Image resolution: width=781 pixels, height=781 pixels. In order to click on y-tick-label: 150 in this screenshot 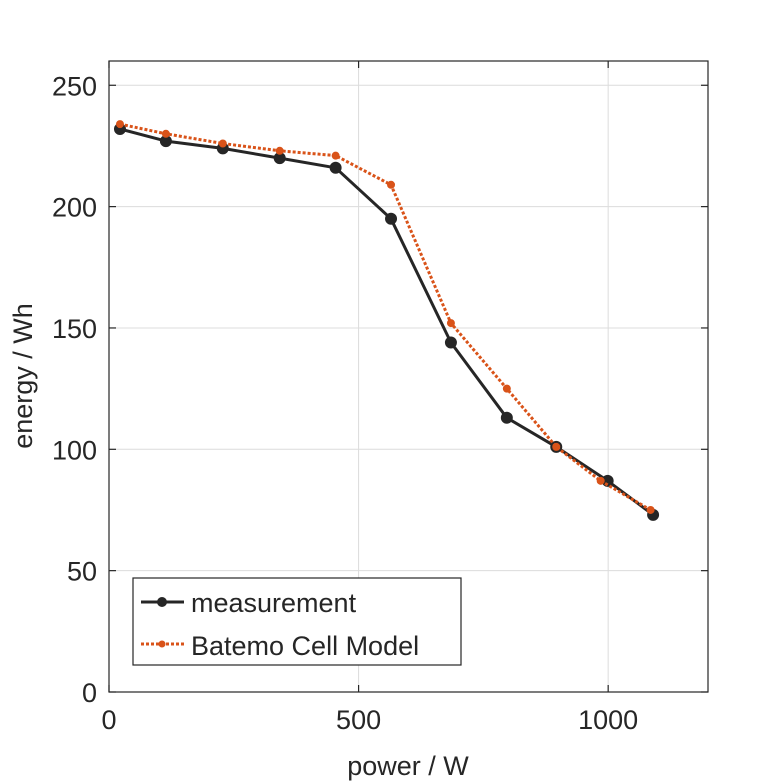, I will do `click(74, 329)`.